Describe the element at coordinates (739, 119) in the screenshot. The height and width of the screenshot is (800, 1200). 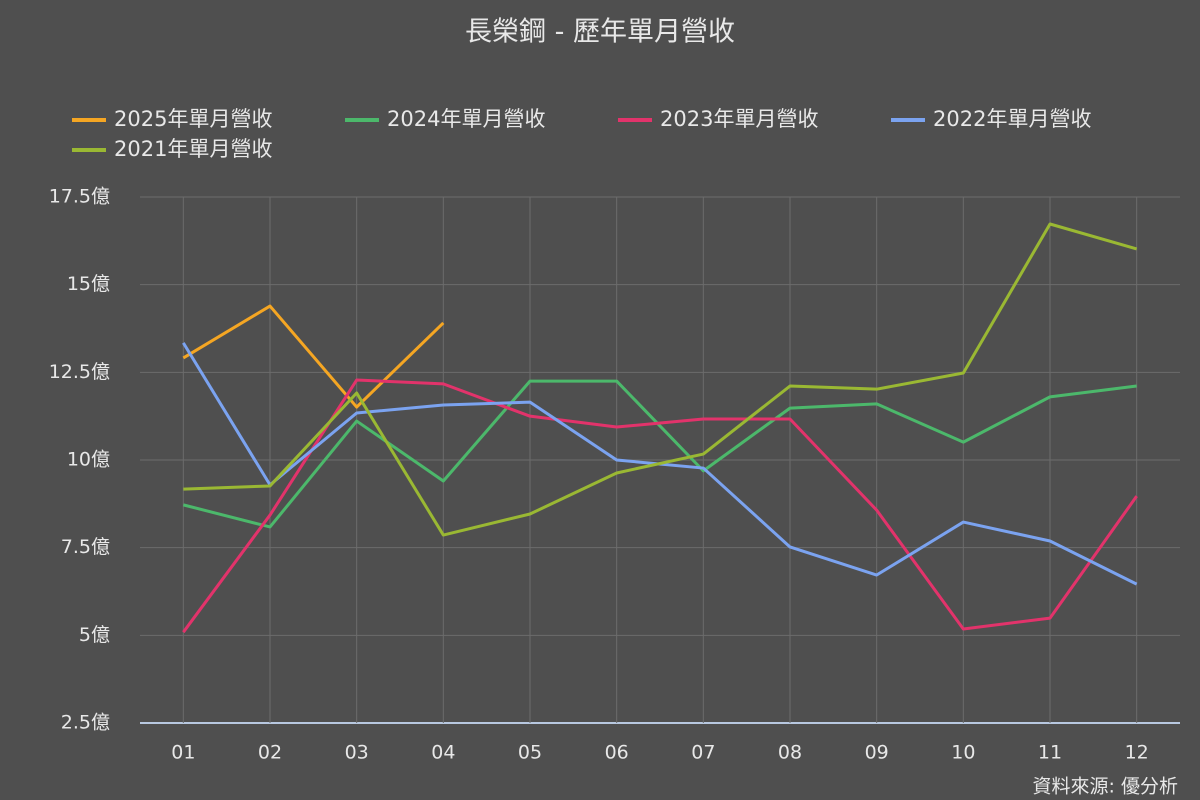
I see `legend-label: 2023年單月營收` at that location.